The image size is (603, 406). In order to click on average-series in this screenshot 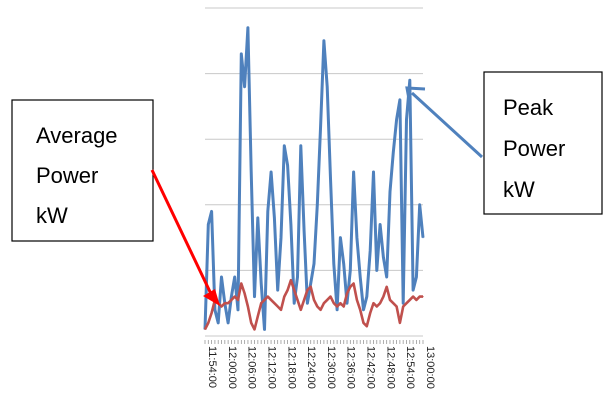, I will do `click(313, 304)`.